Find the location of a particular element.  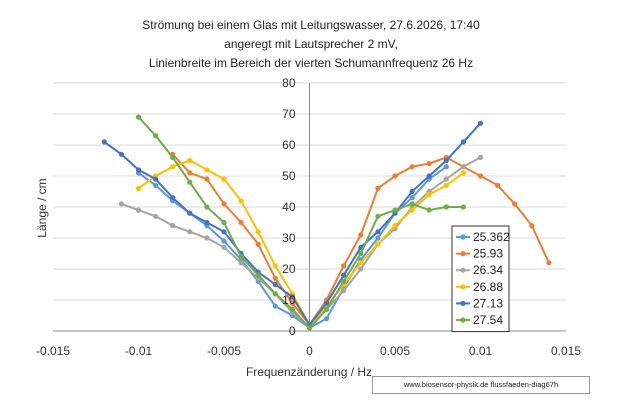

legend-item-0: 25.362 is located at coordinates (483, 237).